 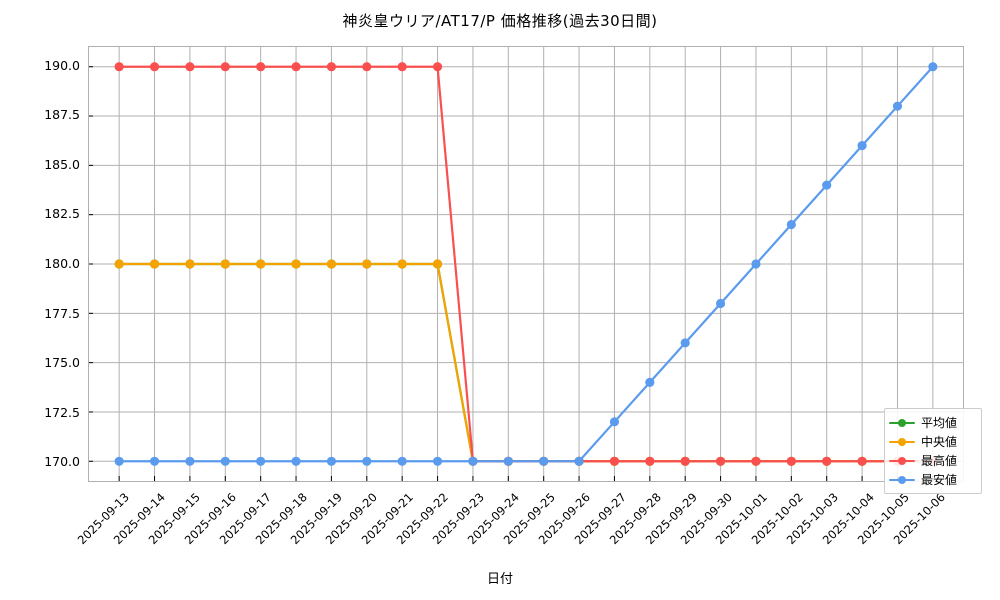 I want to click on y-axis-tick-label: 170.0, so click(x=62, y=462).